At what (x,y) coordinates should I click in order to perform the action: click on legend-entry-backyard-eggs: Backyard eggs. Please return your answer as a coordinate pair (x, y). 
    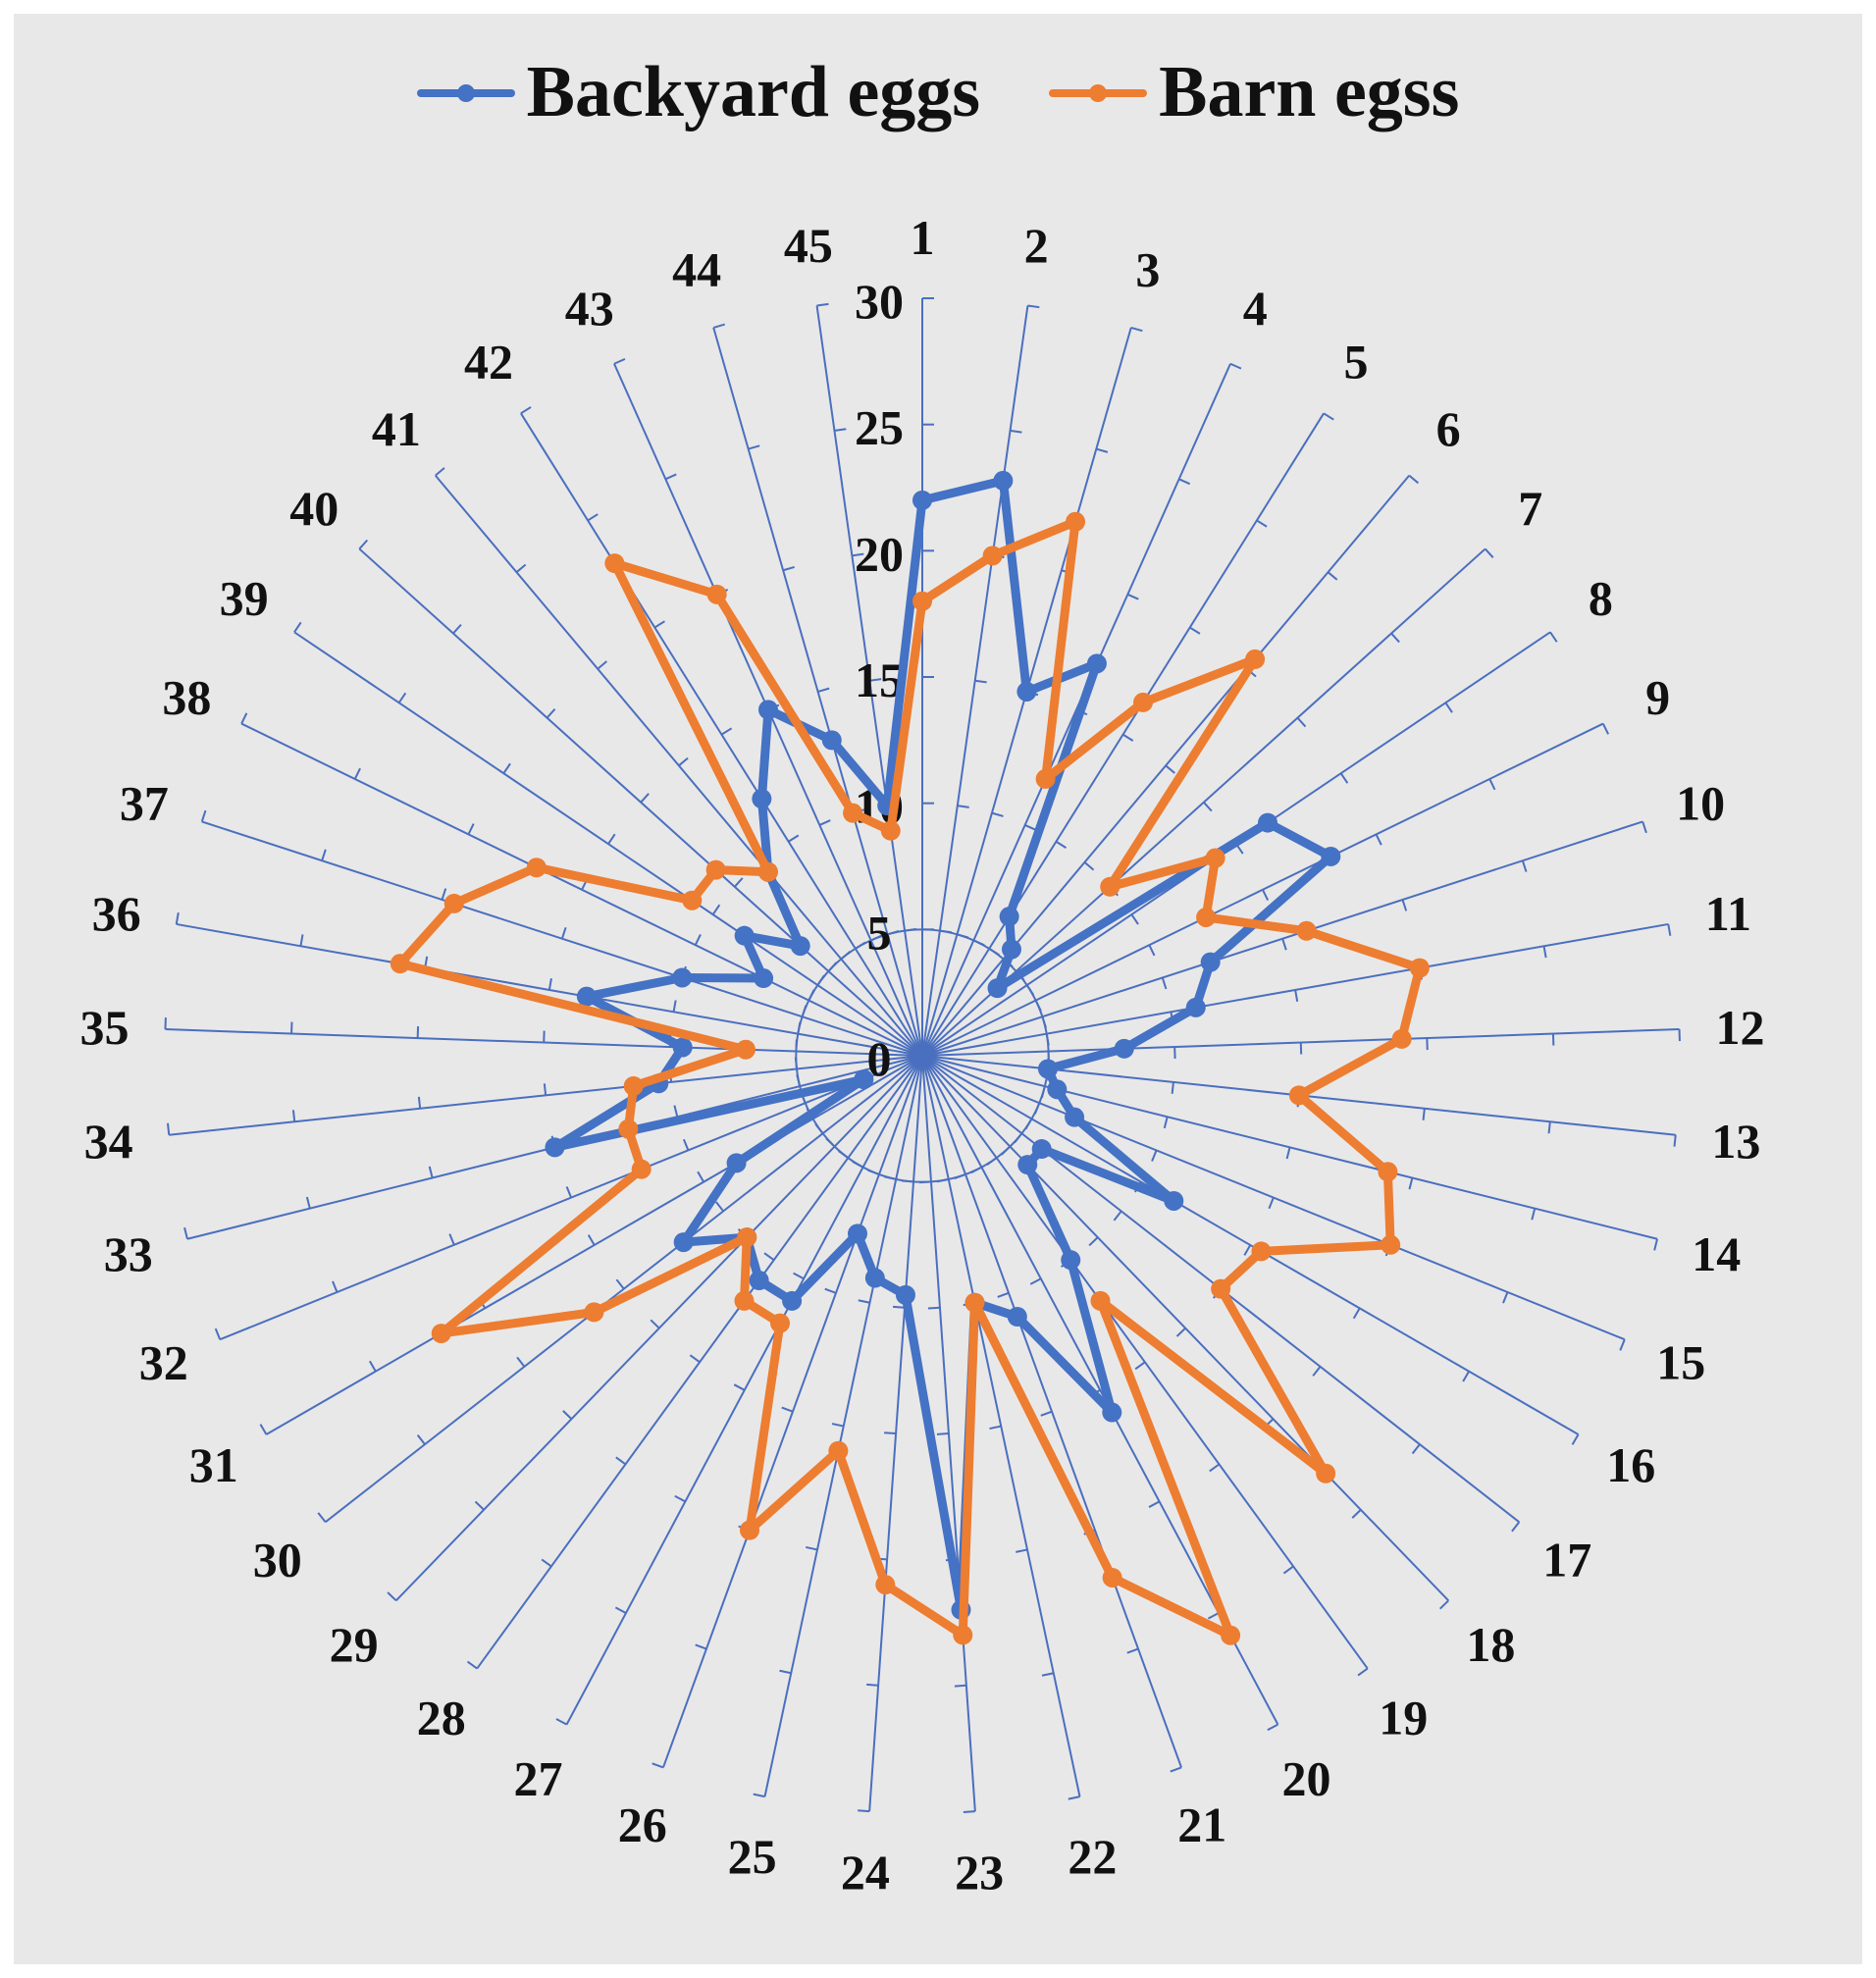
    Looking at the image, I should click on (698, 92).